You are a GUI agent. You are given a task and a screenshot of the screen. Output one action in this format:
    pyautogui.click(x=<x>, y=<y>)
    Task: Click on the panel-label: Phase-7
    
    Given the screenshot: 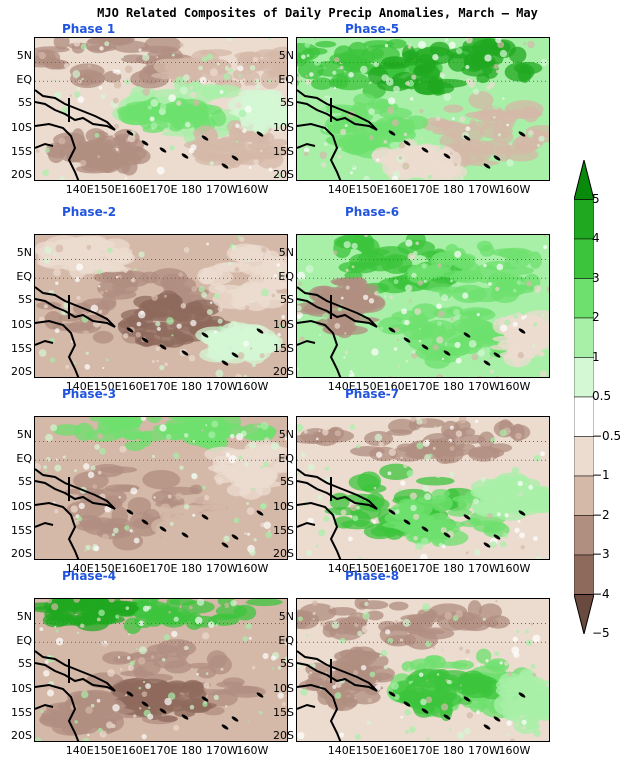 What is the action you would take?
    pyautogui.click(x=372, y=394)
    